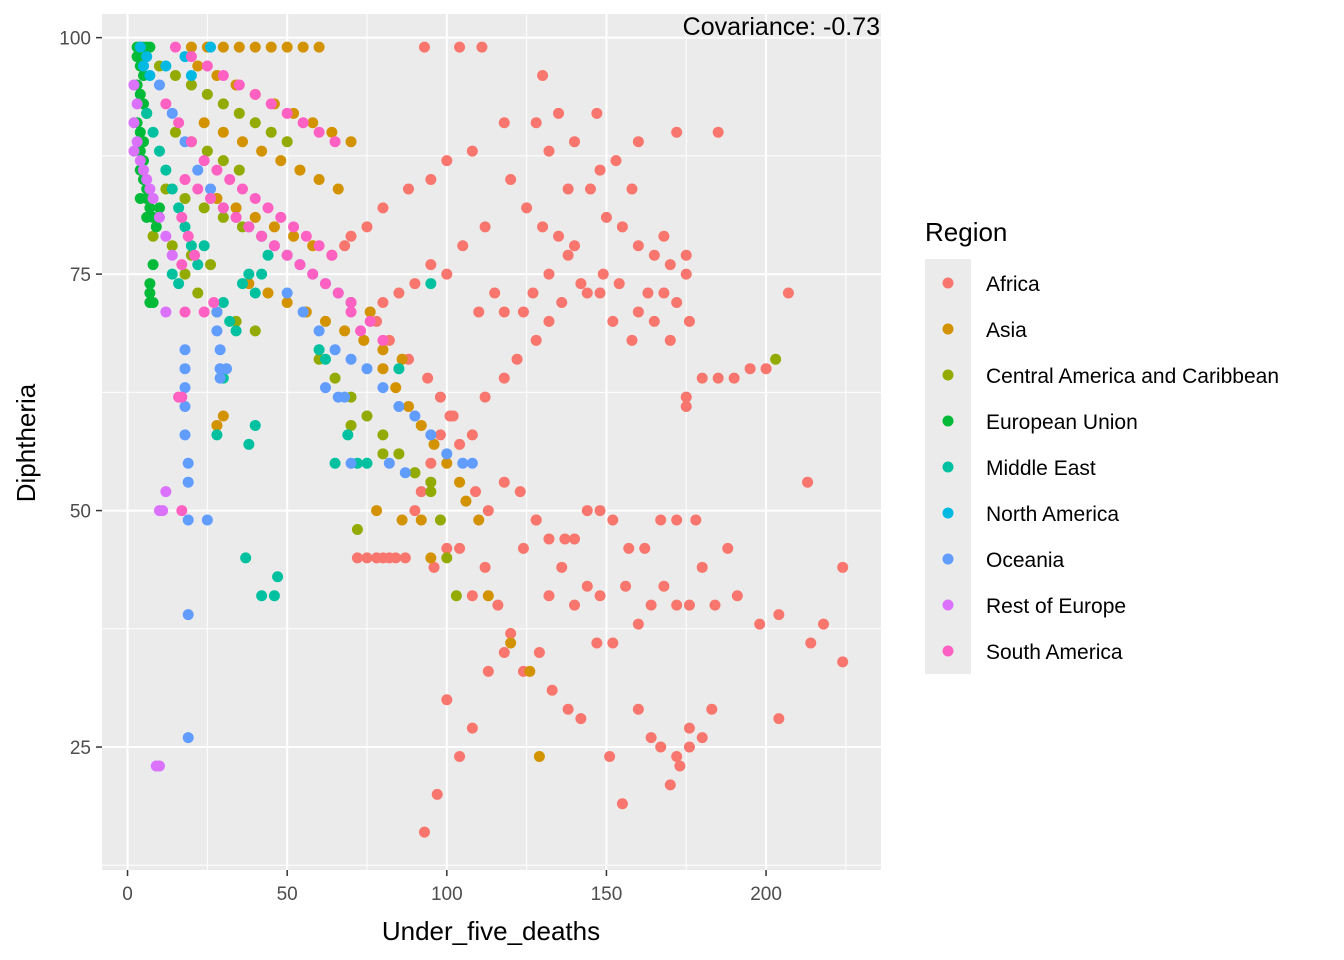  I want to click on legend-label: Middle East, so click(1041, 468).